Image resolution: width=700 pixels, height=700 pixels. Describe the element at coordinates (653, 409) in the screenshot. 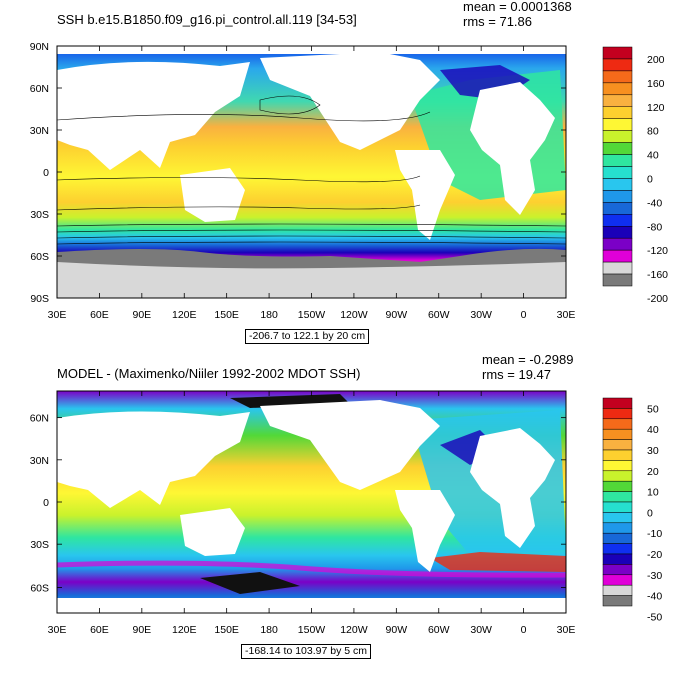

I see `colorbar-label: 50` at that location.